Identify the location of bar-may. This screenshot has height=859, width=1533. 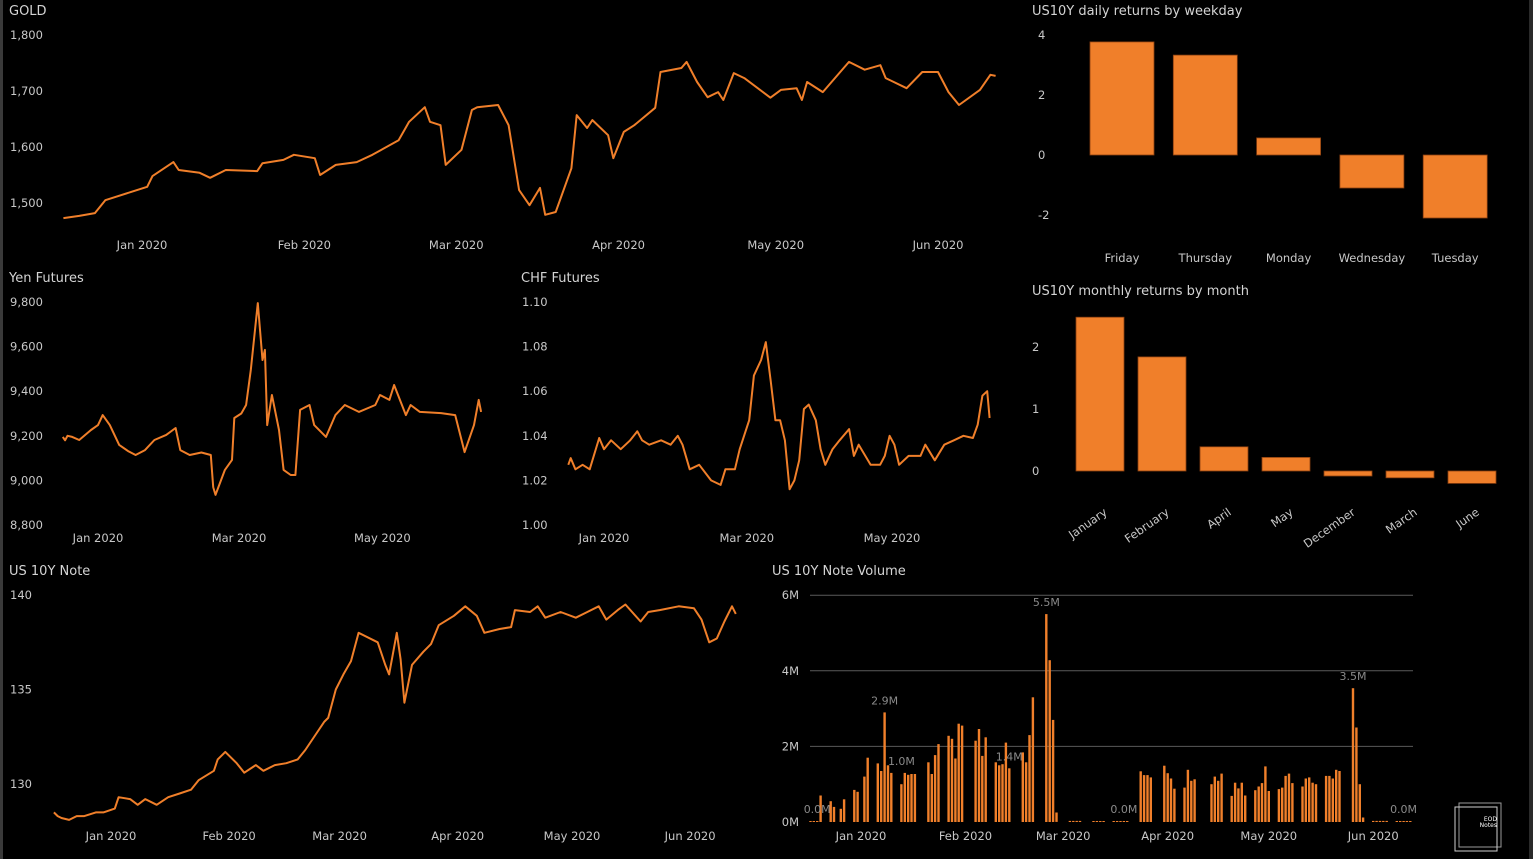
(1286, 464).